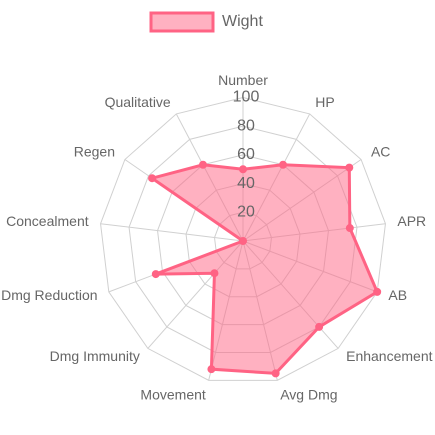 This screenshot has width=435, height=435. What do you see at coordinates (47, 221) in the screenshot?
I see `category-label: Concealment` at bounding box center [47, 221].